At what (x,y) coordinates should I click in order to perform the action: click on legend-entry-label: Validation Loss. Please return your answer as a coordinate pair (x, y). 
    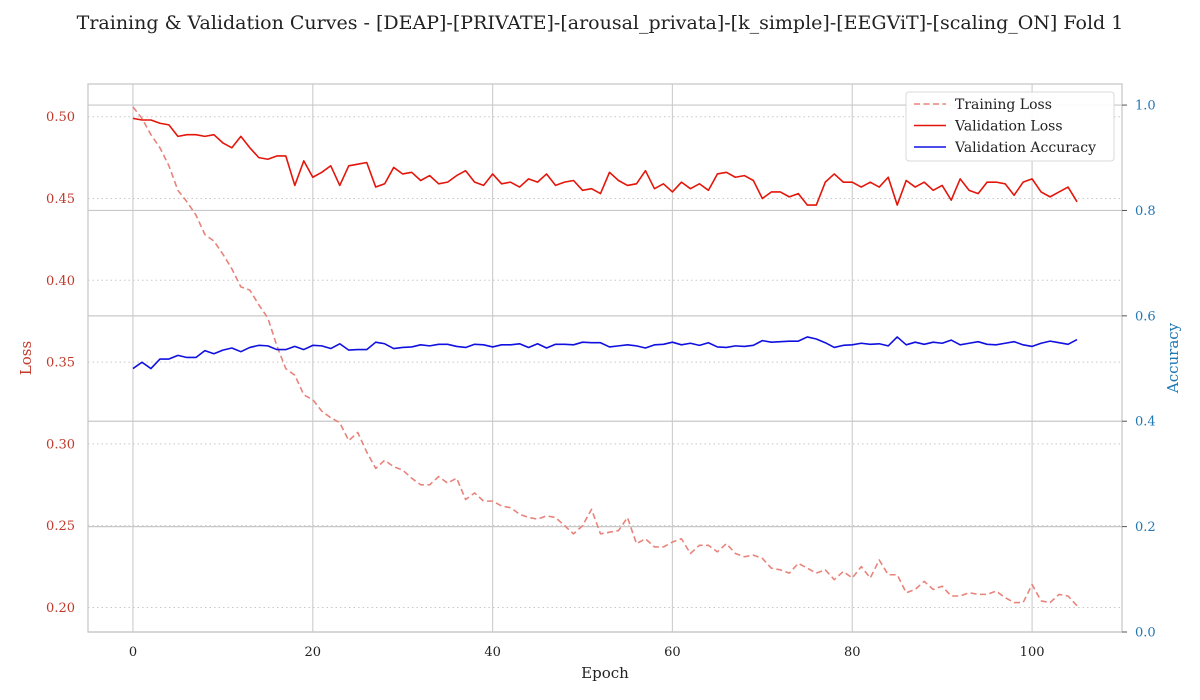
    Looking at the image, I should click on (1008, 127).